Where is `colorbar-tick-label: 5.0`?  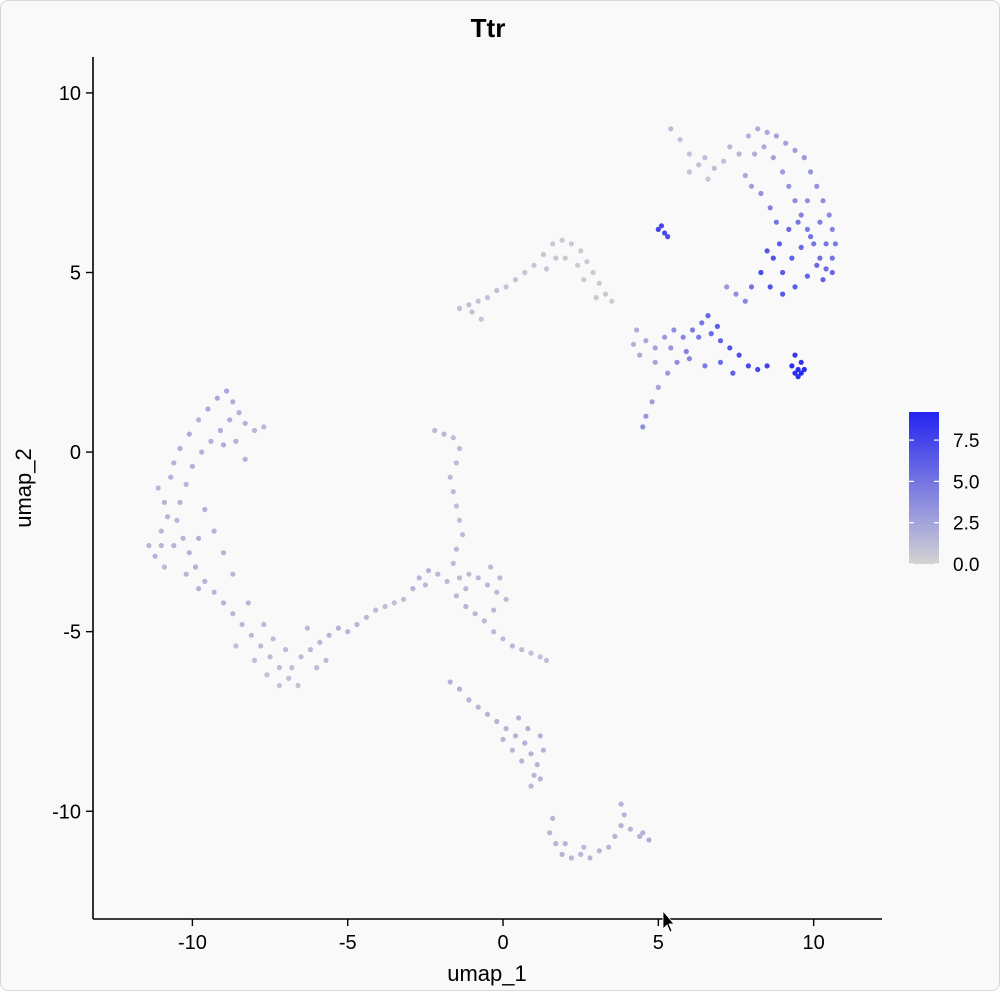 colorbar-tick-label: 5.0 is located at coordinates (966, 482).